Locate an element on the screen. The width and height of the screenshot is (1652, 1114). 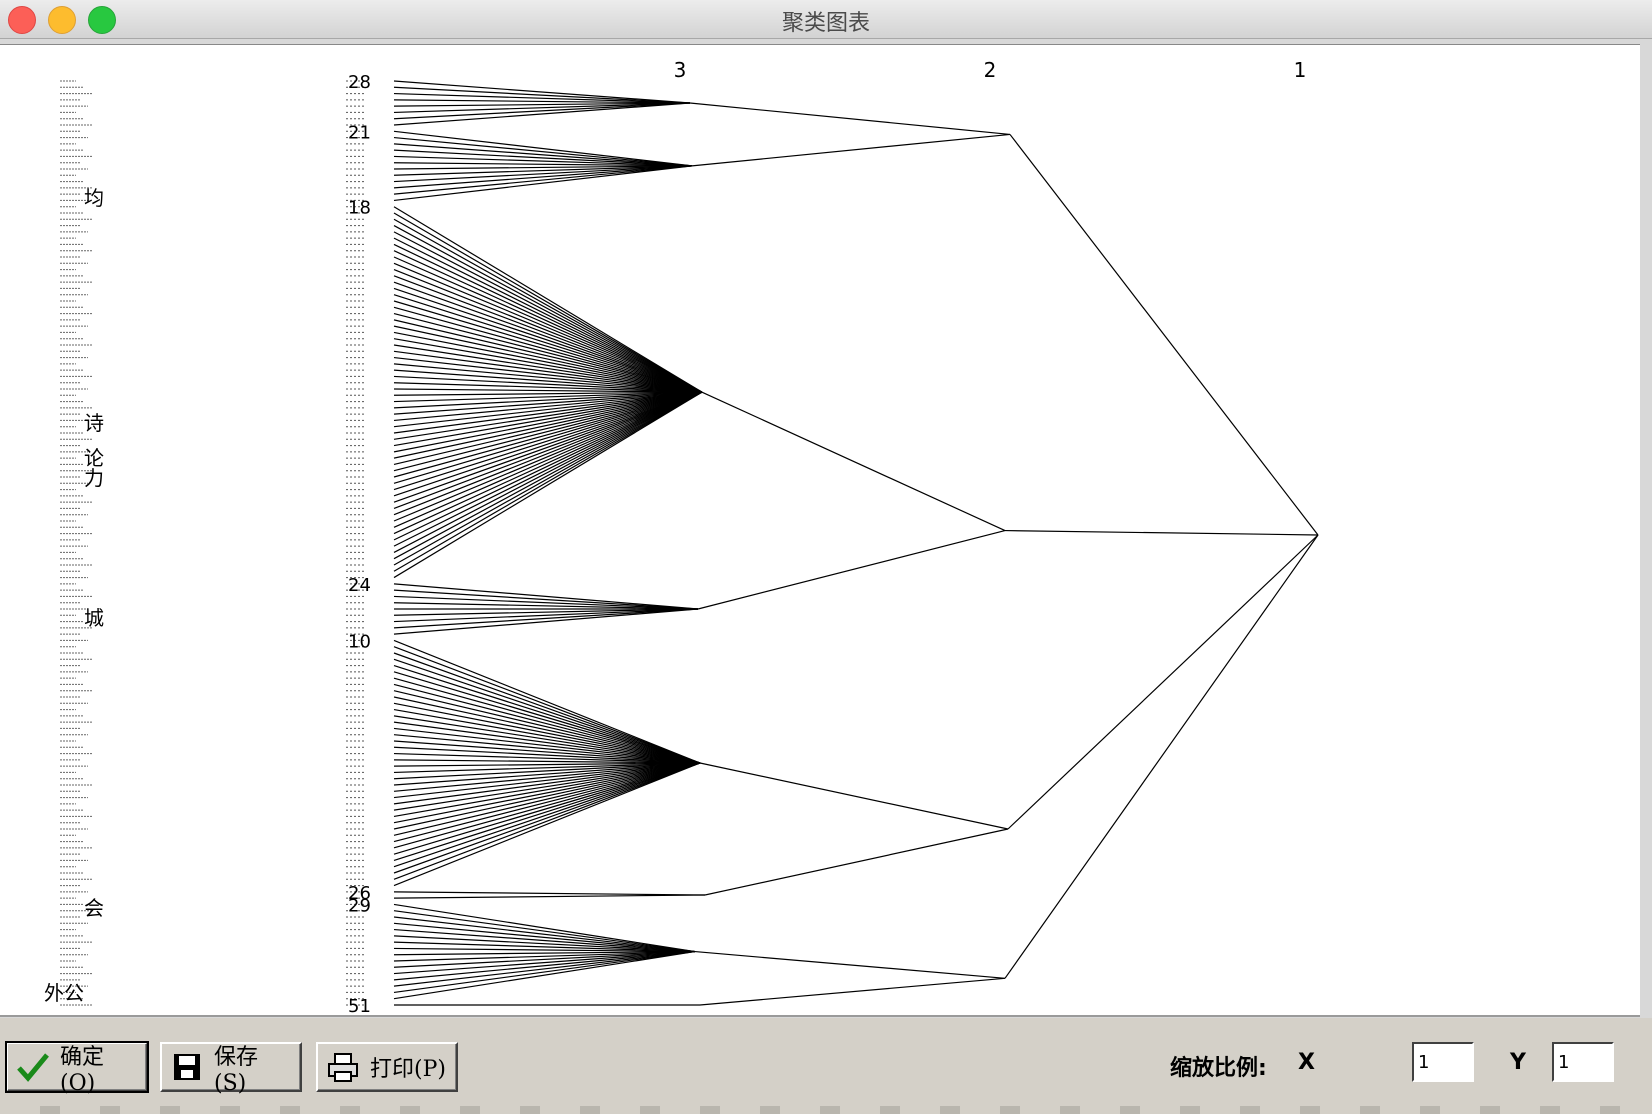
ok-button: 确定(O) is located at coordinates (77, 1068).